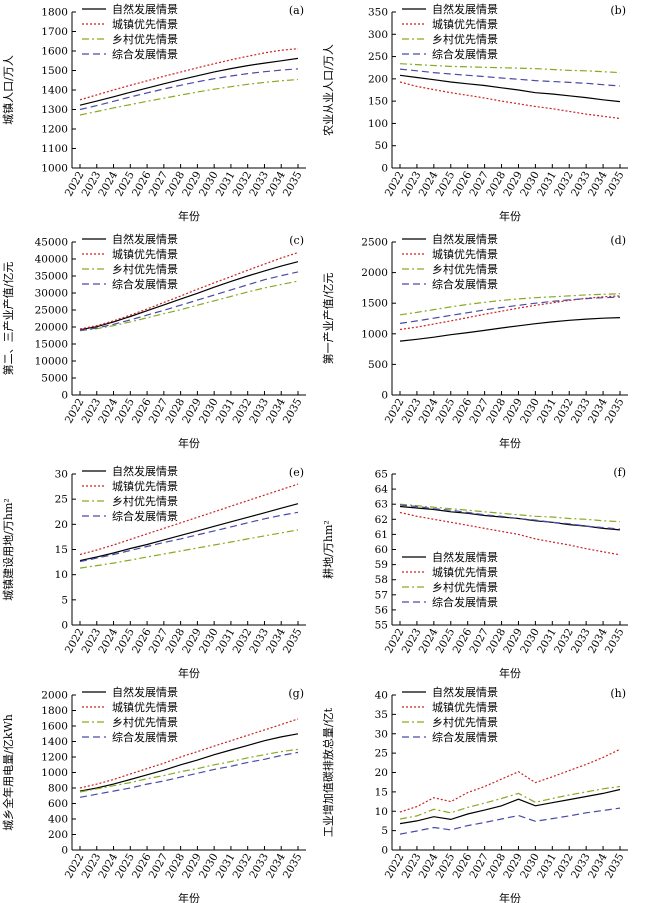 This screenshot has width=650, height=903. I want to click on y-tick-label: 1600, so click(54, 52).